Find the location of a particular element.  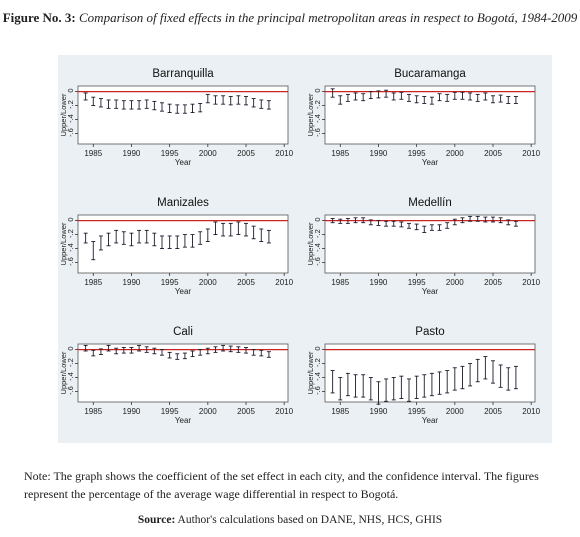

x-tick-label: 2005 is located at coordinates (246, 153).